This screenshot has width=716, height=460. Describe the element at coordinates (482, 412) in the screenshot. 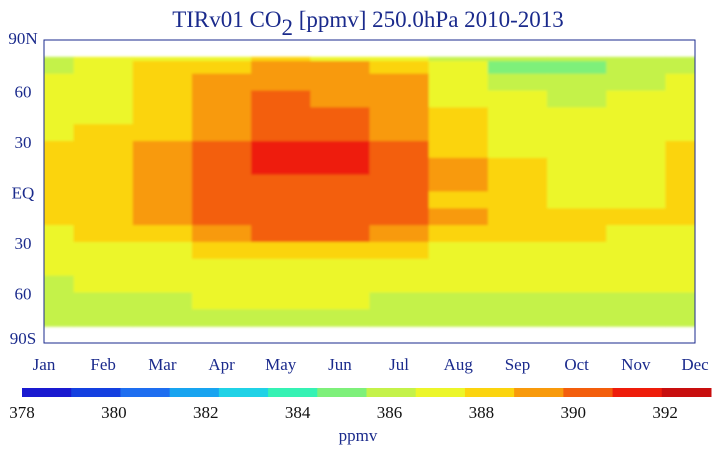

I see `colorbar-tick-label: 388` at that location.